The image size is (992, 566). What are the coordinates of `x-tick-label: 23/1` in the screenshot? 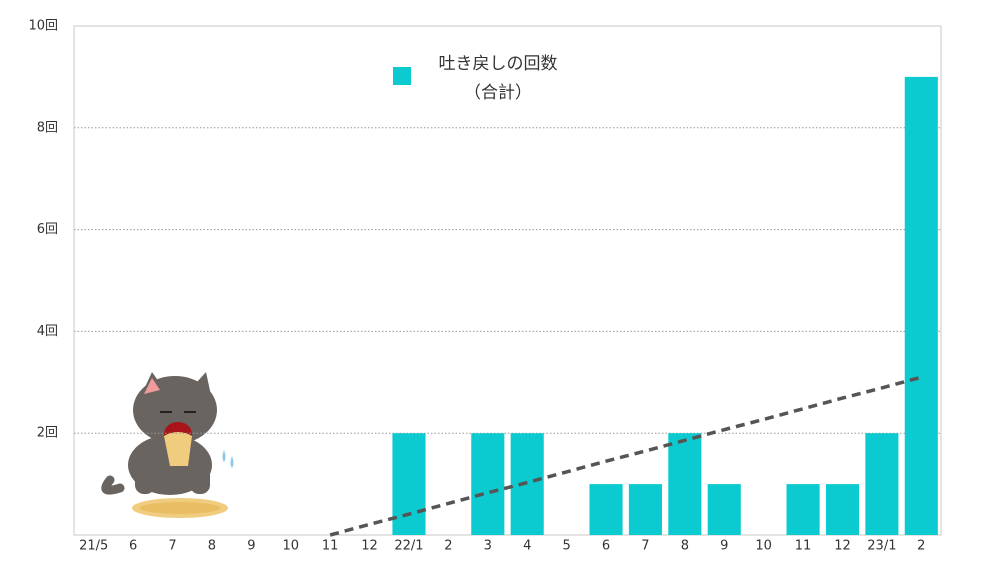 It's located at (881, 546).